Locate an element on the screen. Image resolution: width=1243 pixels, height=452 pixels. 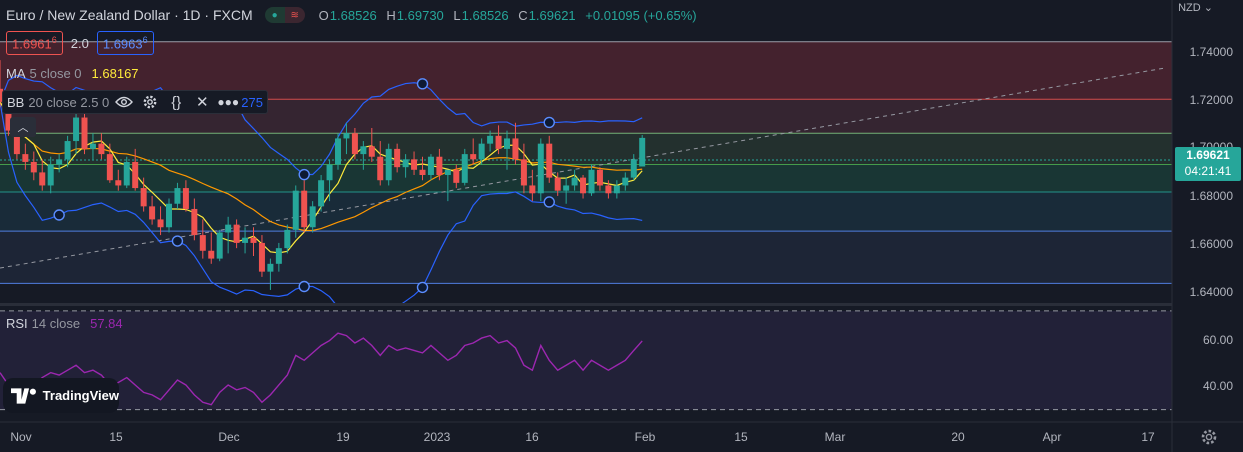
time-label: Dec is located at coordinates (229, 437).